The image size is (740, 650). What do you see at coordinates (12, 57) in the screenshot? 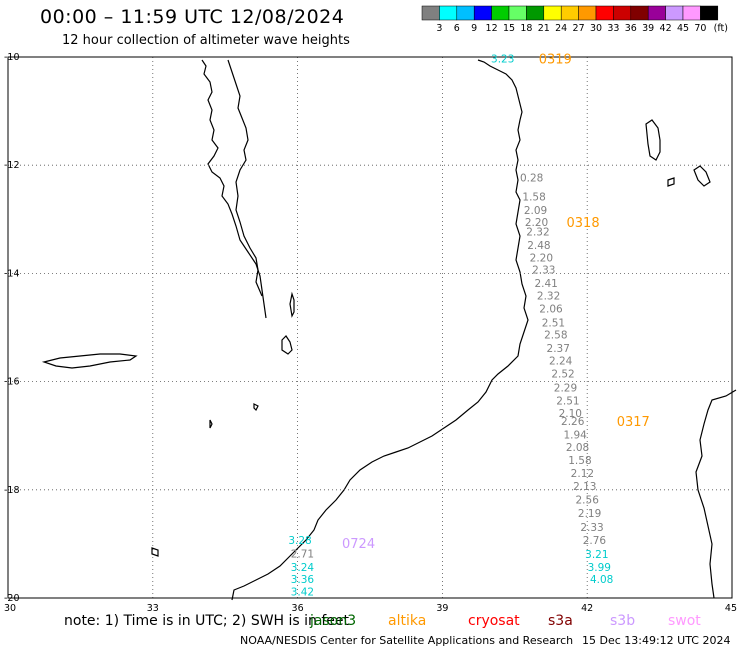
I see `lat-tick-label: -10` at bounding box center [12, 57].